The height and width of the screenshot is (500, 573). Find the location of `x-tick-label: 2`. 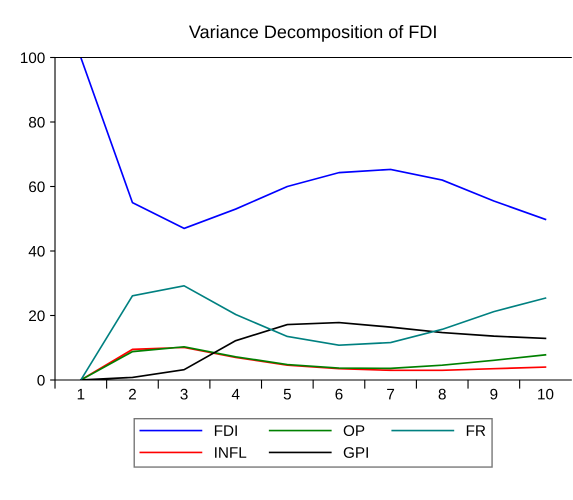

x-tick-label: 2 is located at coordinates (132, 394).